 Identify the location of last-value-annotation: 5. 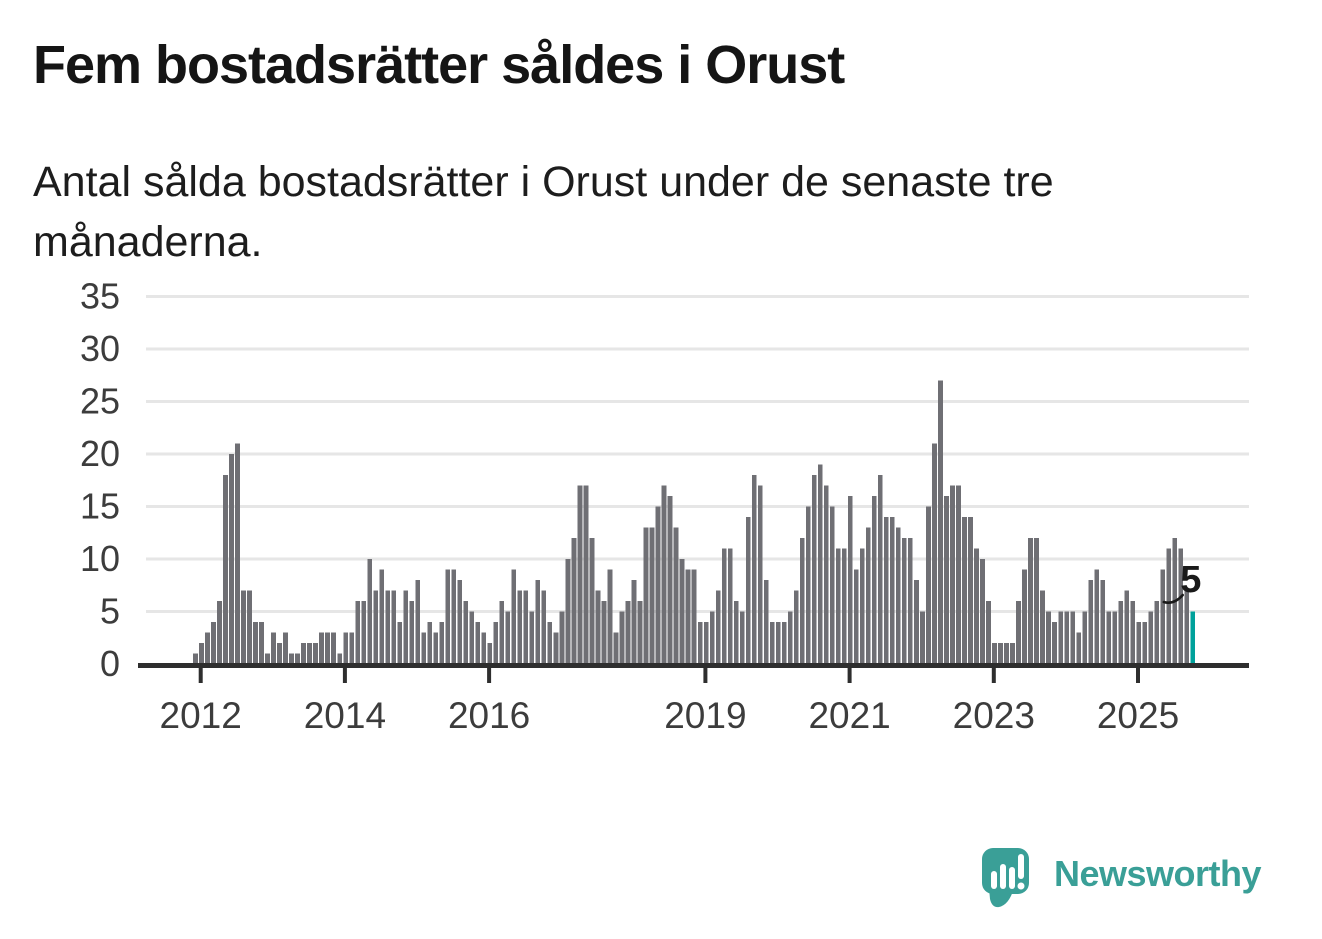
(1181, 581).